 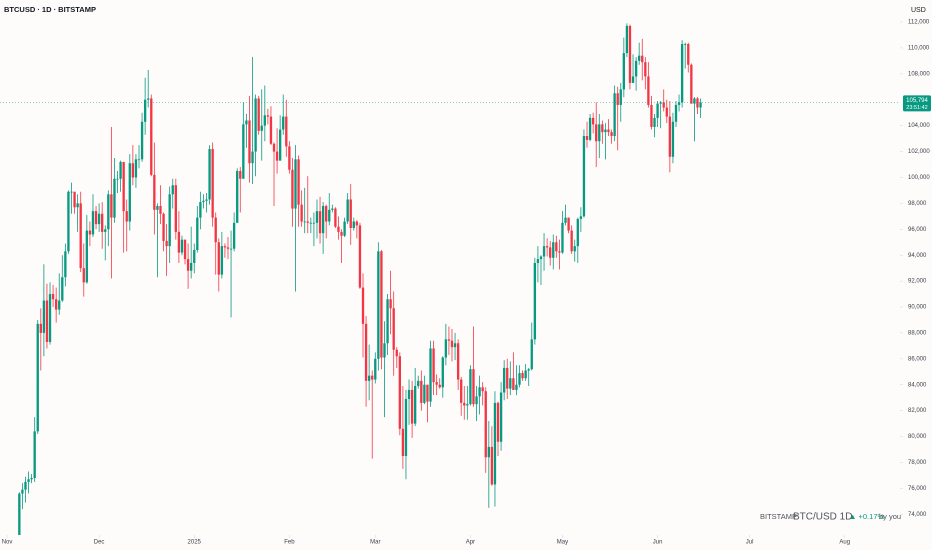 What do you see at coordinates (470, 543) in the screenshot?
I see `x-tick-label: Apr` at bounding box center [470, 543].